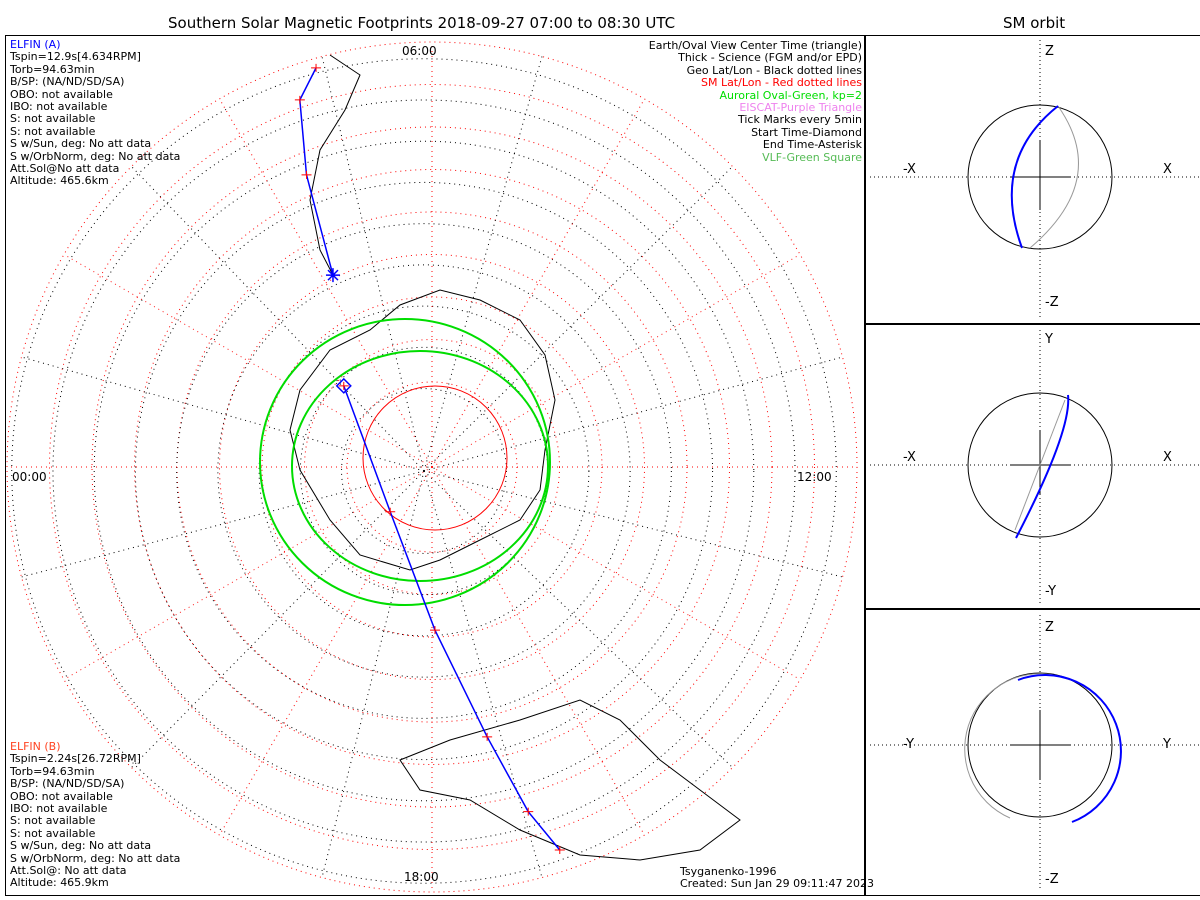 This screenshot has height=900, width=1200. Describe the element at coordinates (777, 884) in the screenshot. I see `created-label: Created: Sun Jan 29 09:11:47 2023` at that location.